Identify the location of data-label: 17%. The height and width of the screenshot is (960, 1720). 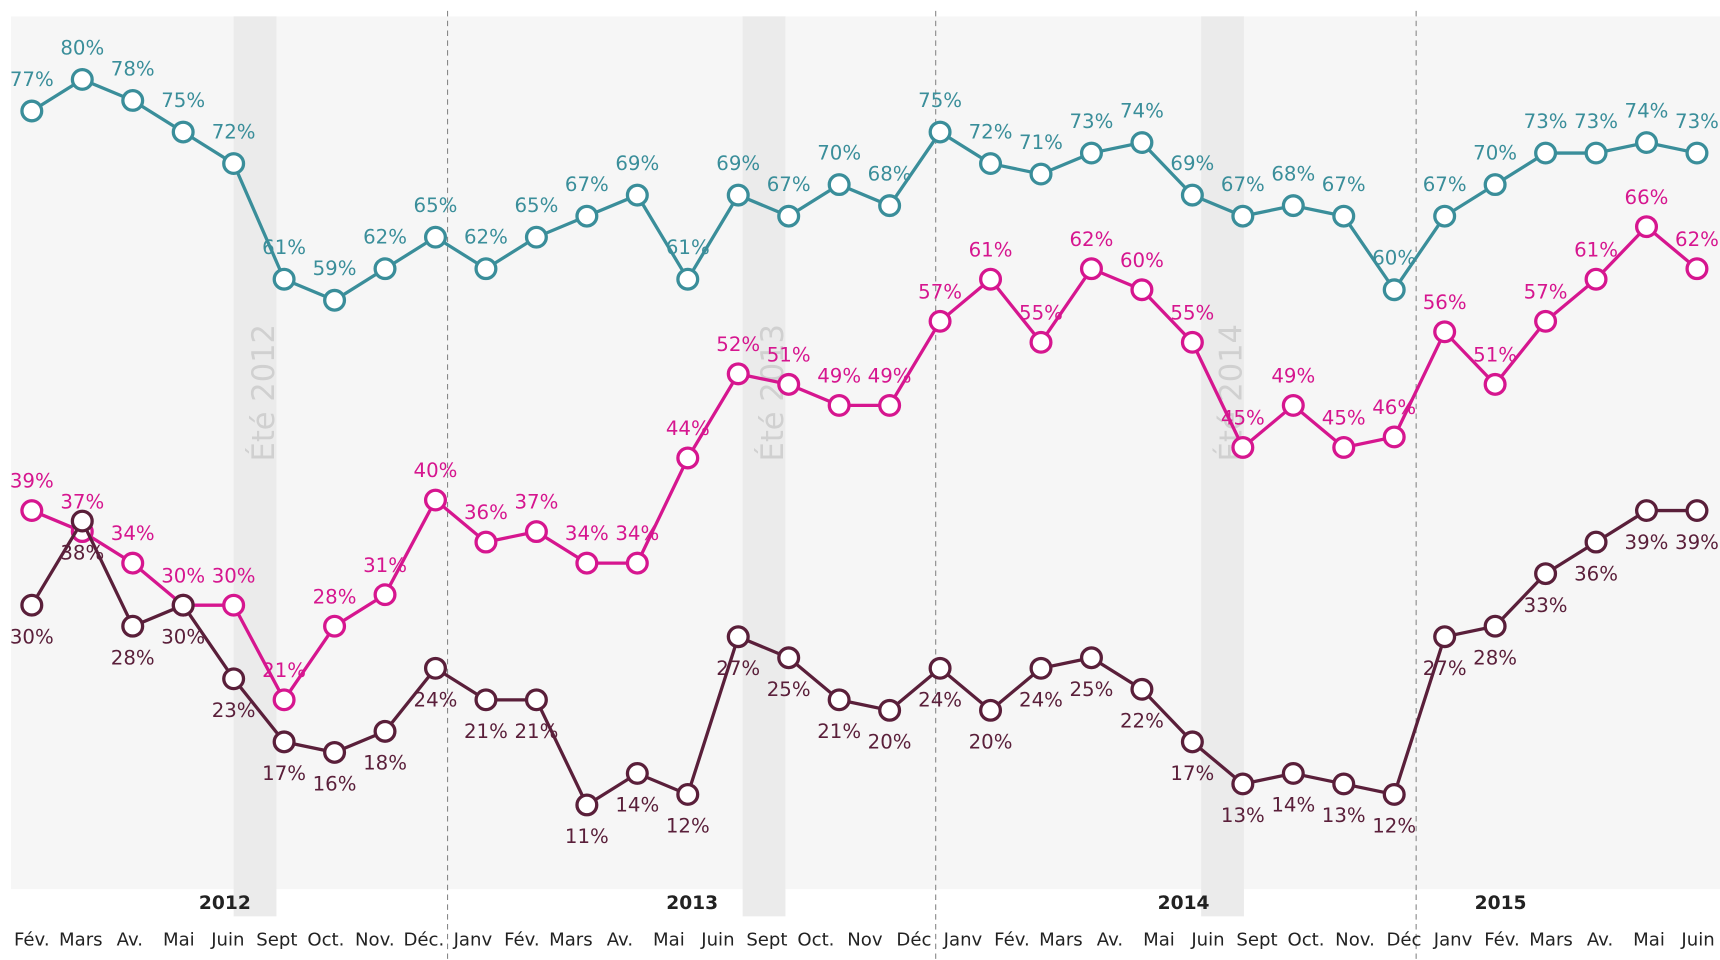
(1192, 773).